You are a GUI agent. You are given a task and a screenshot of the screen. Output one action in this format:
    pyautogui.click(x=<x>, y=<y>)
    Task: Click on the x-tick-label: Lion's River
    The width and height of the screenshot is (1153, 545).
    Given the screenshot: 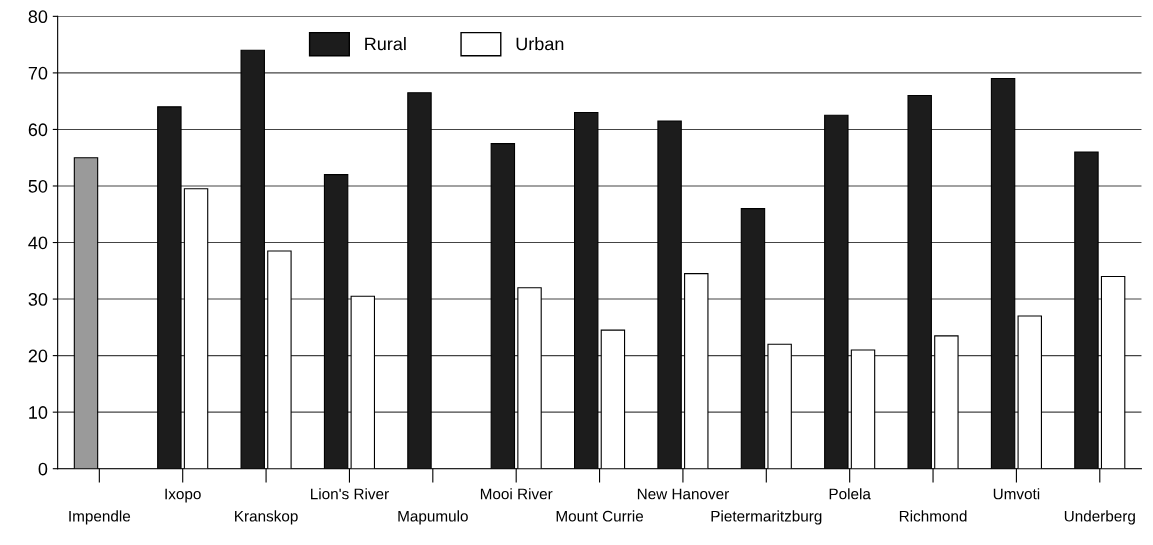 What is the action you would take?
    pyautogui.click(x=350, y=494)
    